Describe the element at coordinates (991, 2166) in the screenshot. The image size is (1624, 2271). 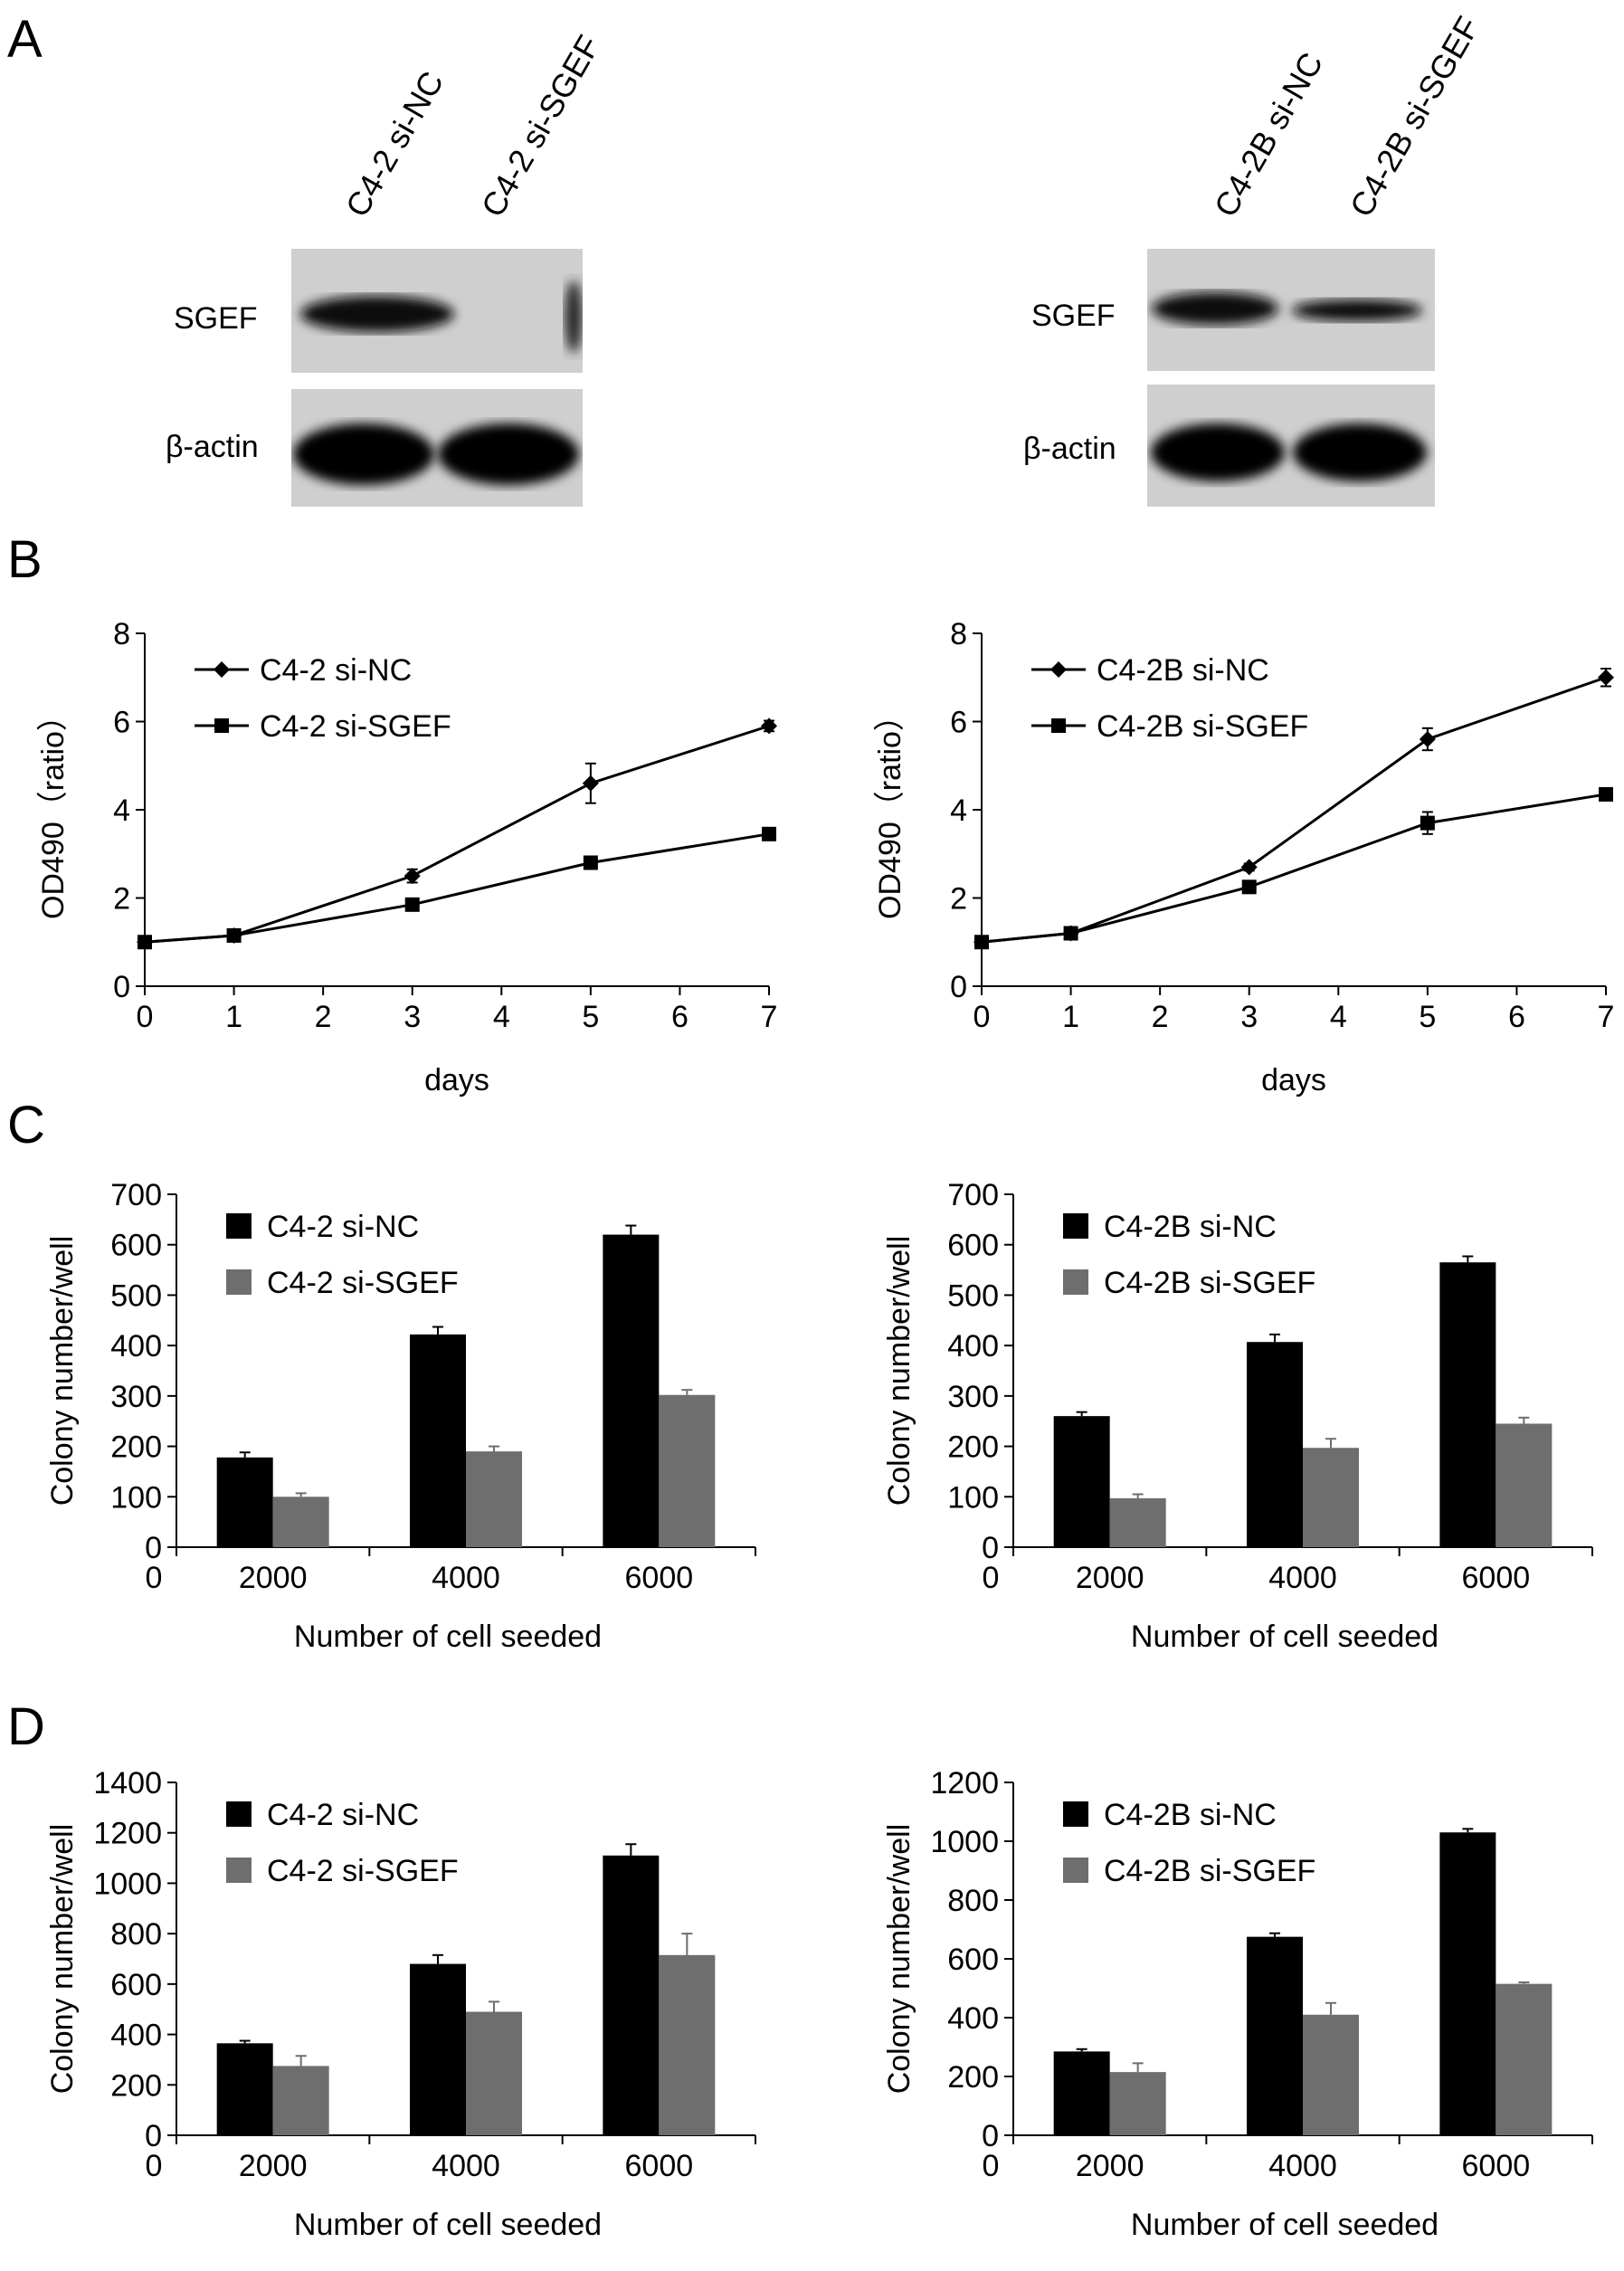
I see `x-origin-label: 0` at that location.